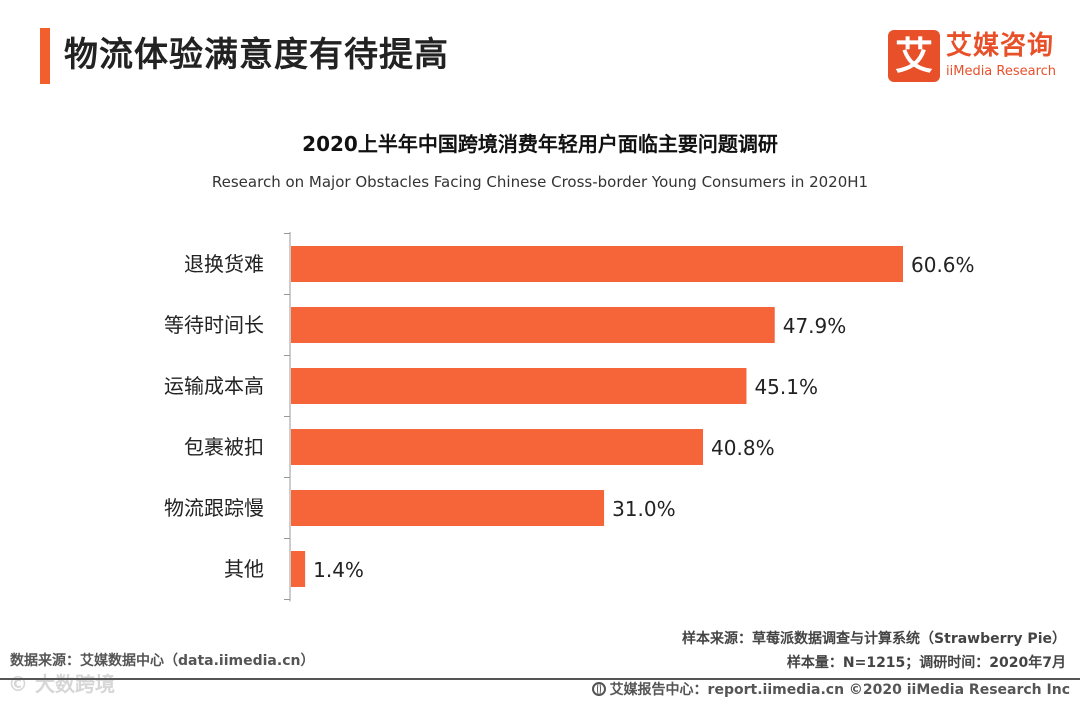  I want to click on logo-mark: 艾, so click(914, 56).